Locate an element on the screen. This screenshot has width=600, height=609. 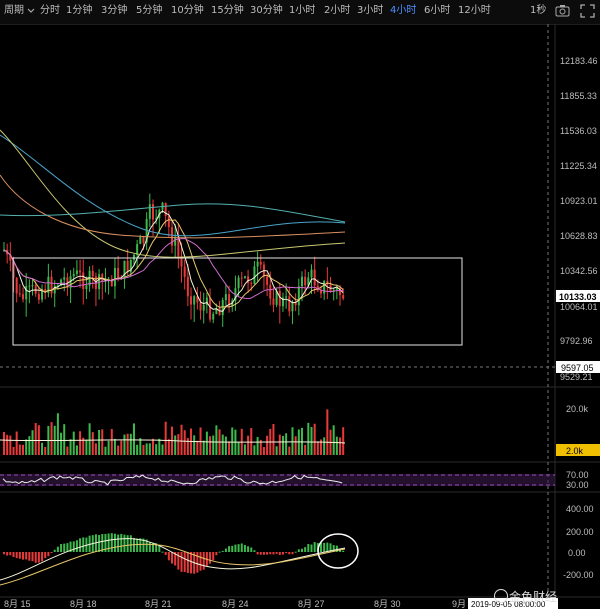
interval-1h: 1小时 is located at coordinates (302, 10).